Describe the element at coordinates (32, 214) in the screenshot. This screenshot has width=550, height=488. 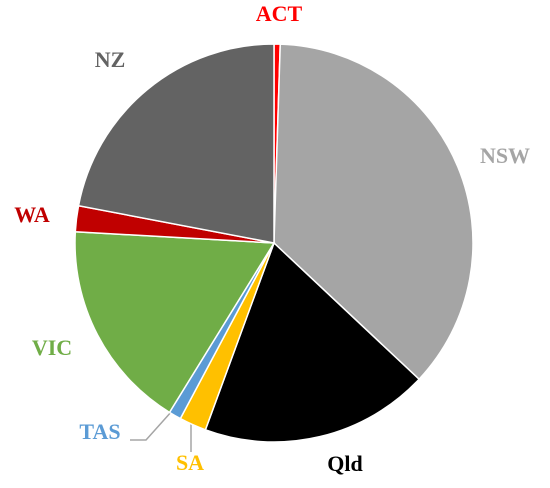
I see `slice-label: WA` at that location.